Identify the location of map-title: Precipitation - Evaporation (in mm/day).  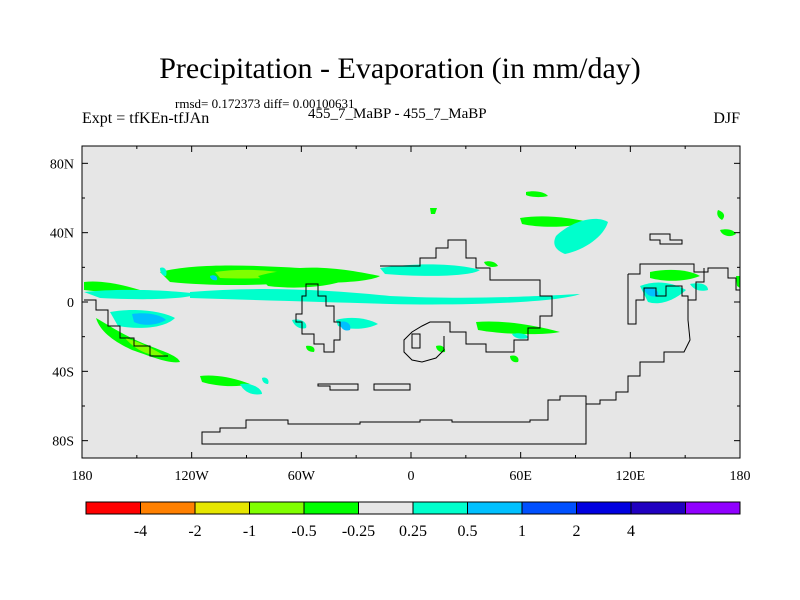
(400, 68).